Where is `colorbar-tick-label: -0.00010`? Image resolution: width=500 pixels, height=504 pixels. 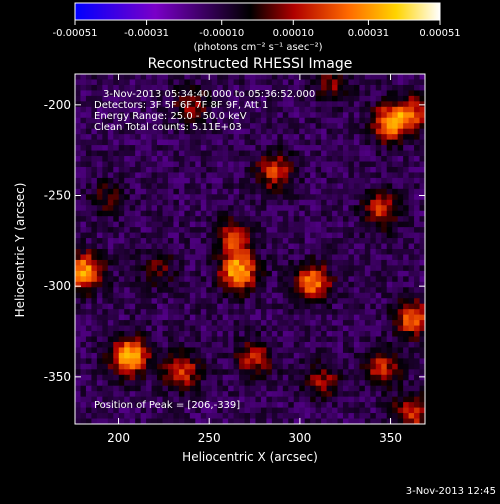
colorbar-tick-label: -0.00010 is located at coordinates (221, 33).